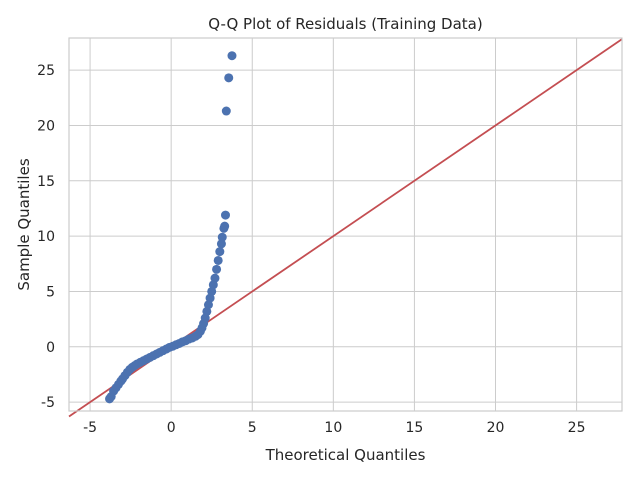 The height and width of the screenshot is (480, 640). Describe the element at coordinates (333, 428) in the screenshot. I see `x-tick-label: 10` at that location.